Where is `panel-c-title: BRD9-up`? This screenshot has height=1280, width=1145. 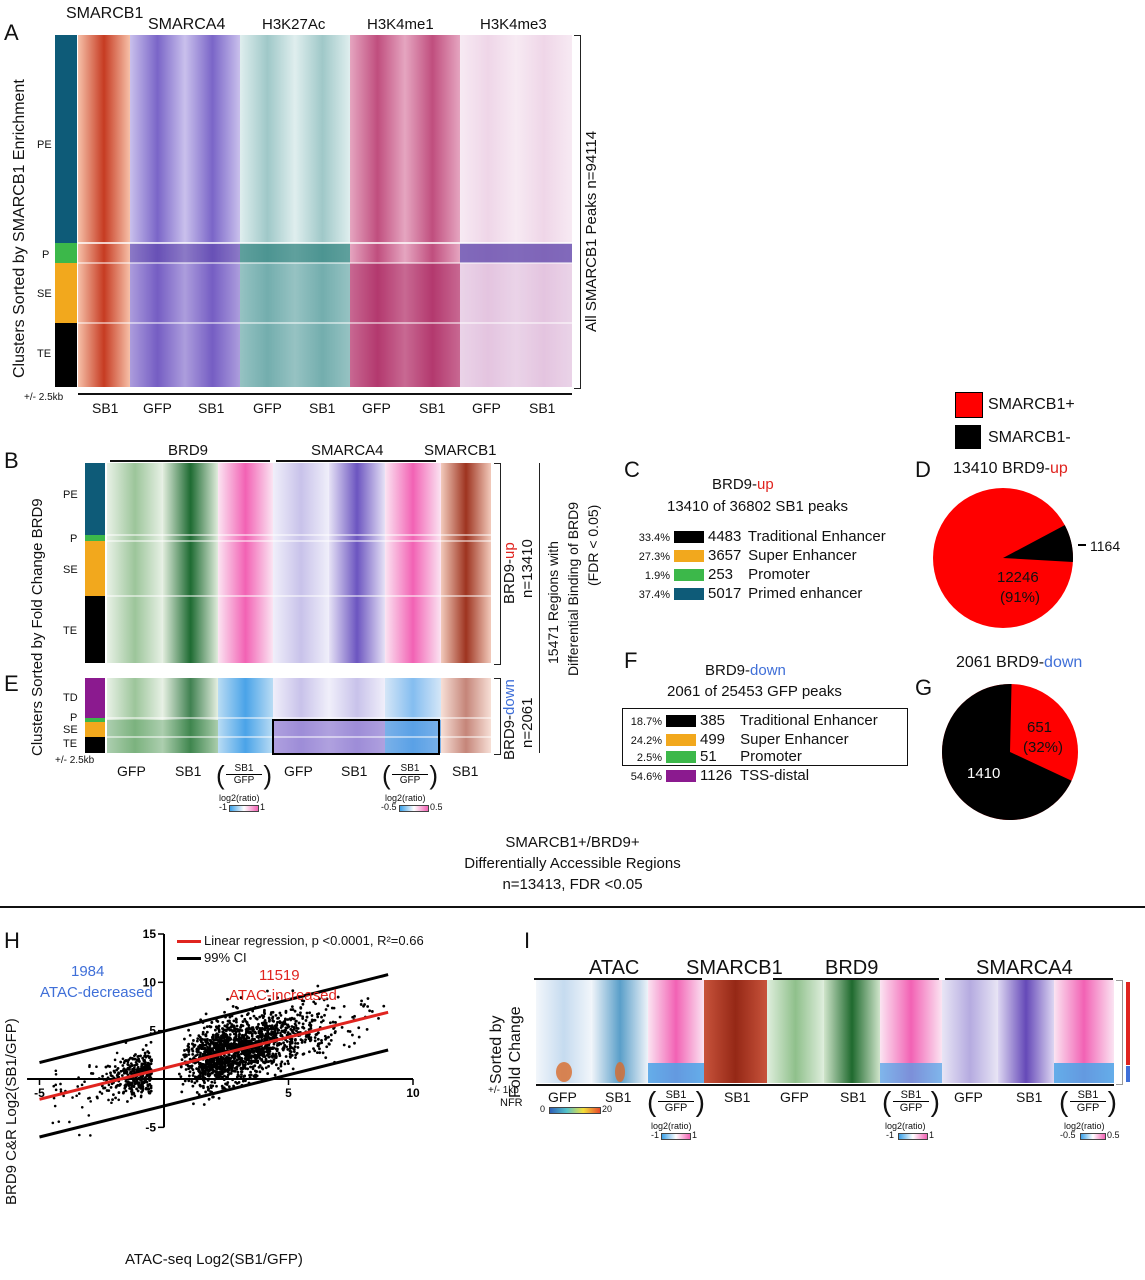 panel-c-title: BRD9-up is located at coordinates (743, 484).